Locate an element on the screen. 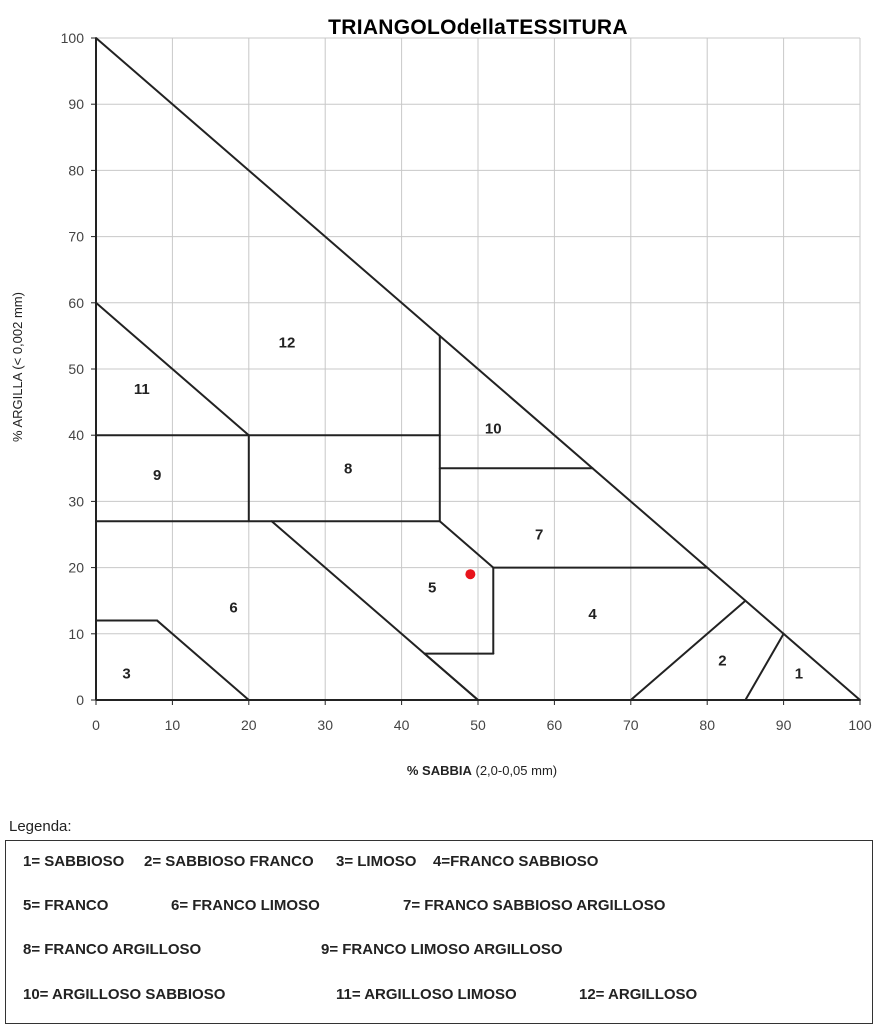  y-tick-label-50: 50 is located at coordinates (76, 369).